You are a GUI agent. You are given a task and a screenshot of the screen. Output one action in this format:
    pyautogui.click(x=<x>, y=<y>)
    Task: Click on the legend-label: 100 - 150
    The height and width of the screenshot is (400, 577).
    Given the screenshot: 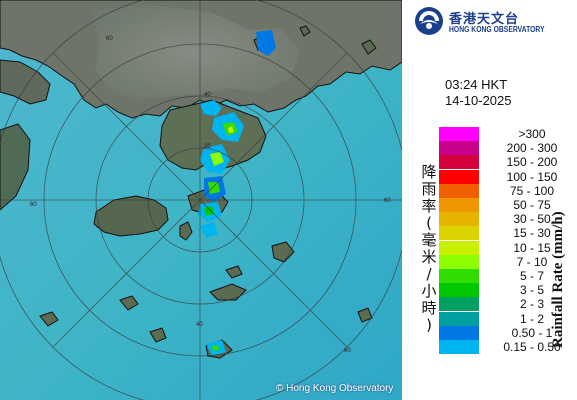 What is the action you would take?
    pyautogui.click(x=532, y=176)
    